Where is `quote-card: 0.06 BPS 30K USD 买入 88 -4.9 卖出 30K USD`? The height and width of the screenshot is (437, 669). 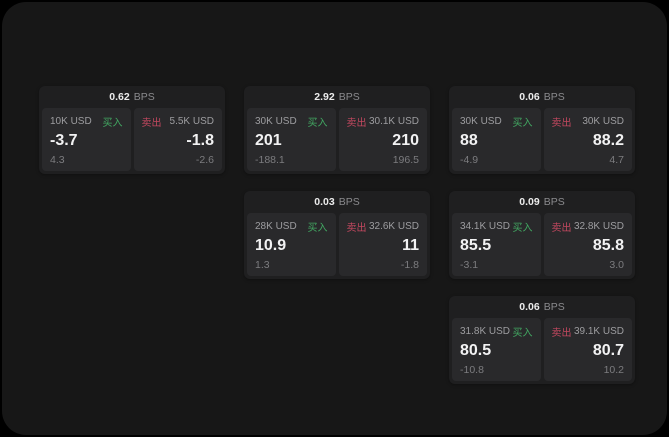 quote-card: 0.06 BPS 30K USD 买入 88 -4.9 卖出 30K USD is located at coordinates (542, 130).